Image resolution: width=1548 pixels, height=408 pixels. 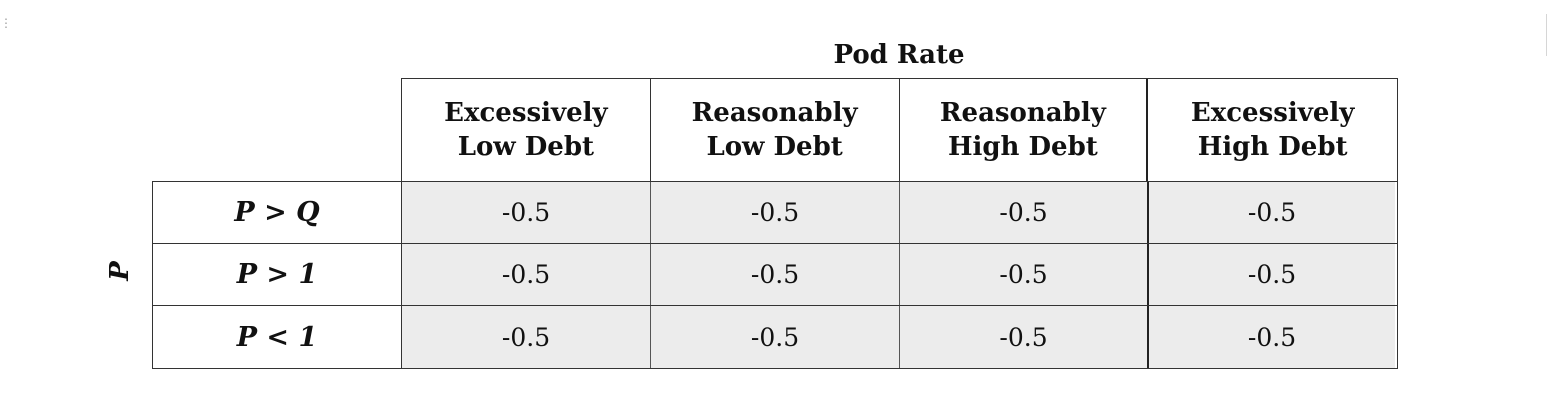 I want to click on row-axis-title: P, so click(x=120, y=271).